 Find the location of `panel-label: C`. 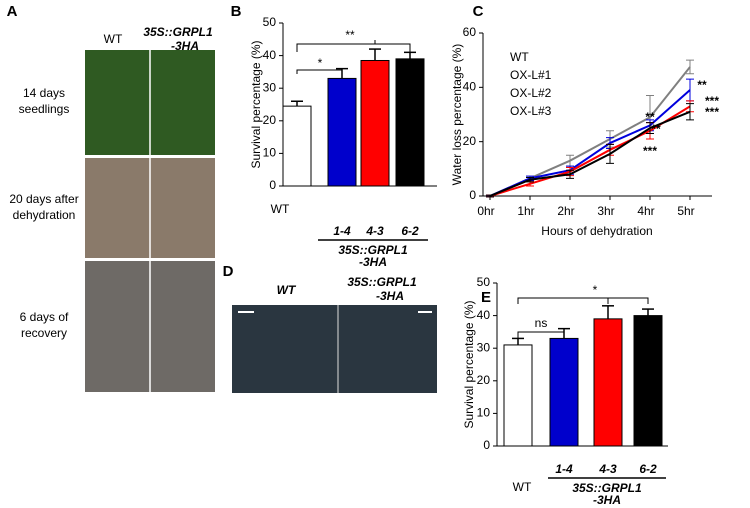

panel-label: C is located at coordinates (478, 11).